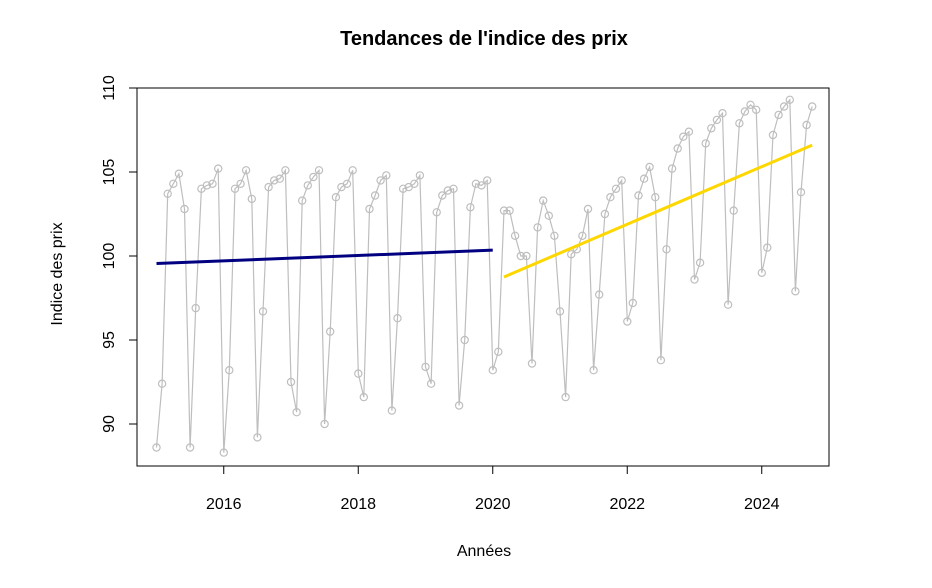 Image resolution: width=932 pixels, height=588 pixels. Describe the element at coordinates (324, 257) in the screenshot. I see `trend-line-before-2020` at that location.